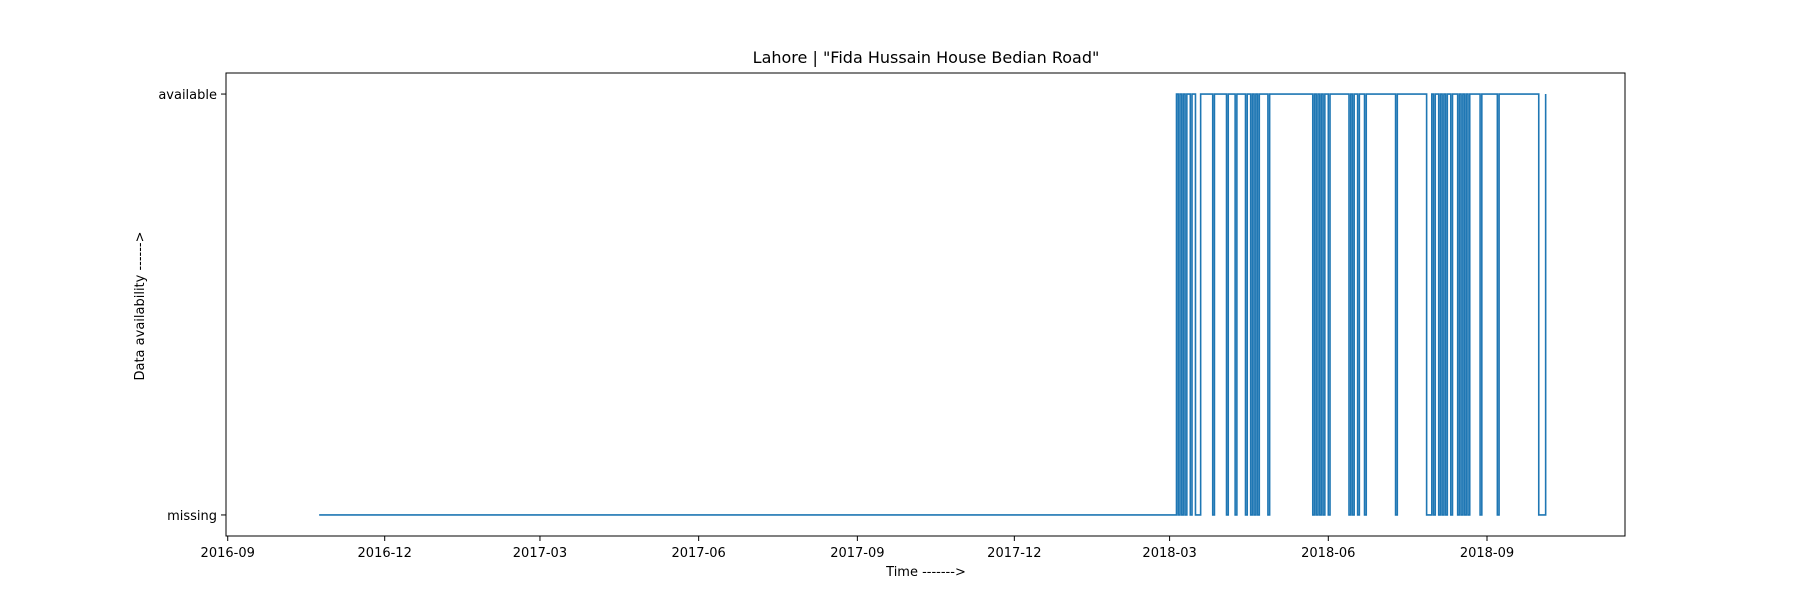 The width and height of the screenshot is (1800, 600). What do you see at coordinates (228, 553) in the screenshot?
I see `x-tick-label: 2016-09` at bounding box center [228, 553].